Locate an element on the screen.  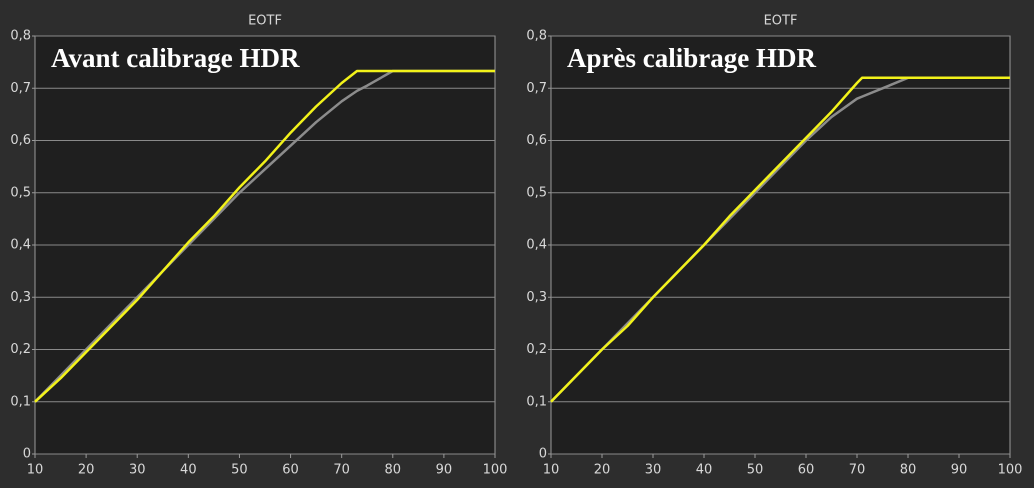
annotation: Après calibrage HDR is located at coordinates (691, 58).